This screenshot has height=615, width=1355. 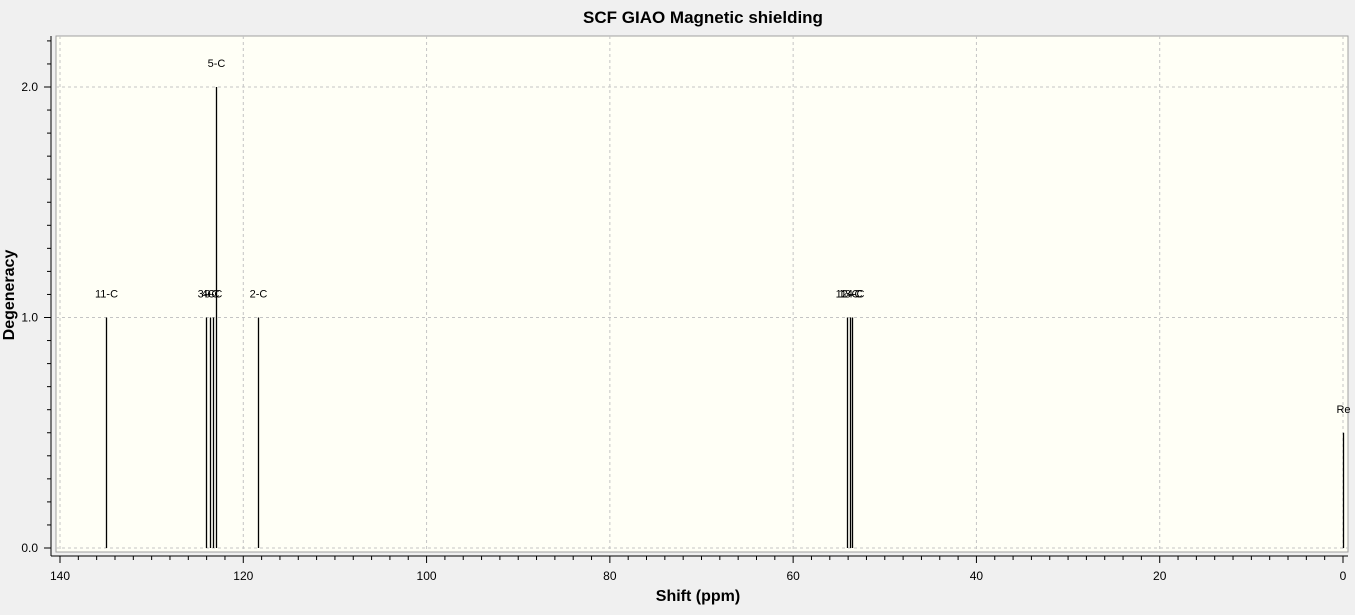 What do you see at coordinates (427, 576) in the screenshot?
I see `x-tick-label: 100` at bounding box center [427, 576].